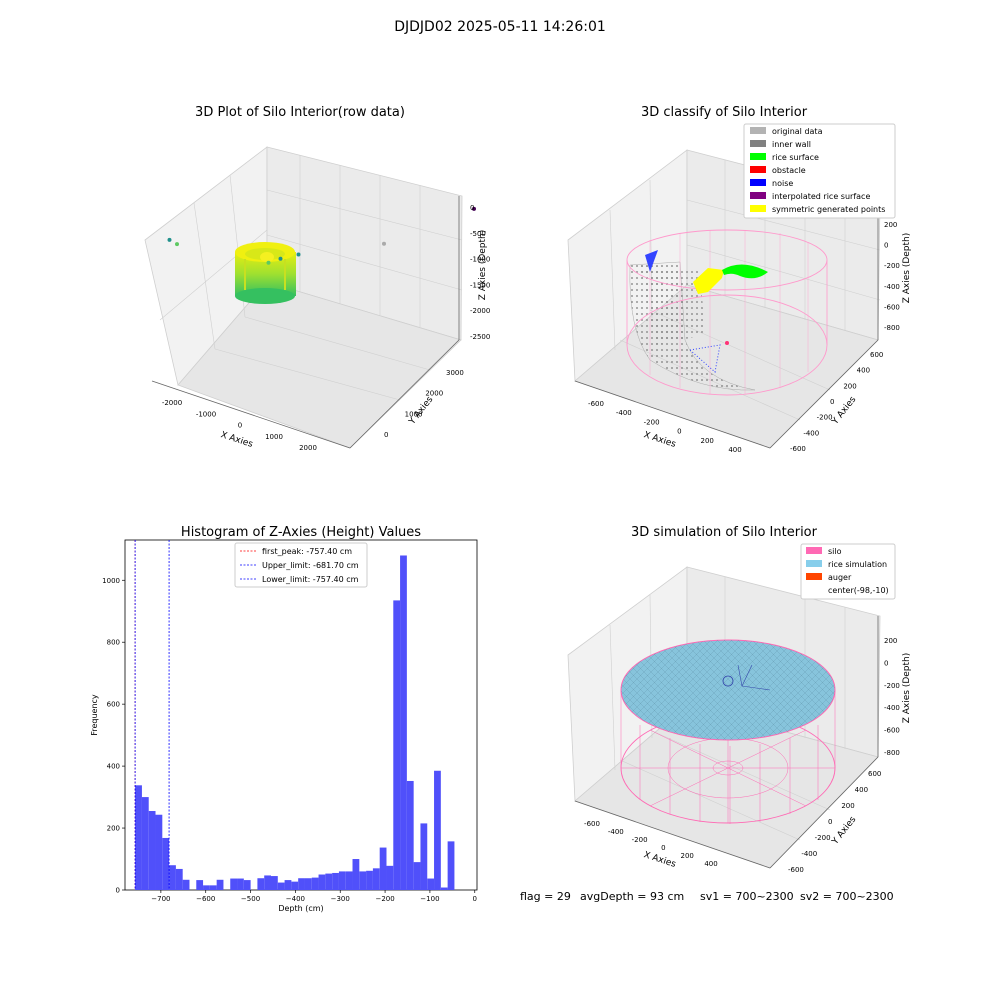  Describe the element at coordinates (890, 225) in the screenshot. I see `classify-z-tick-label: 200` at that location.